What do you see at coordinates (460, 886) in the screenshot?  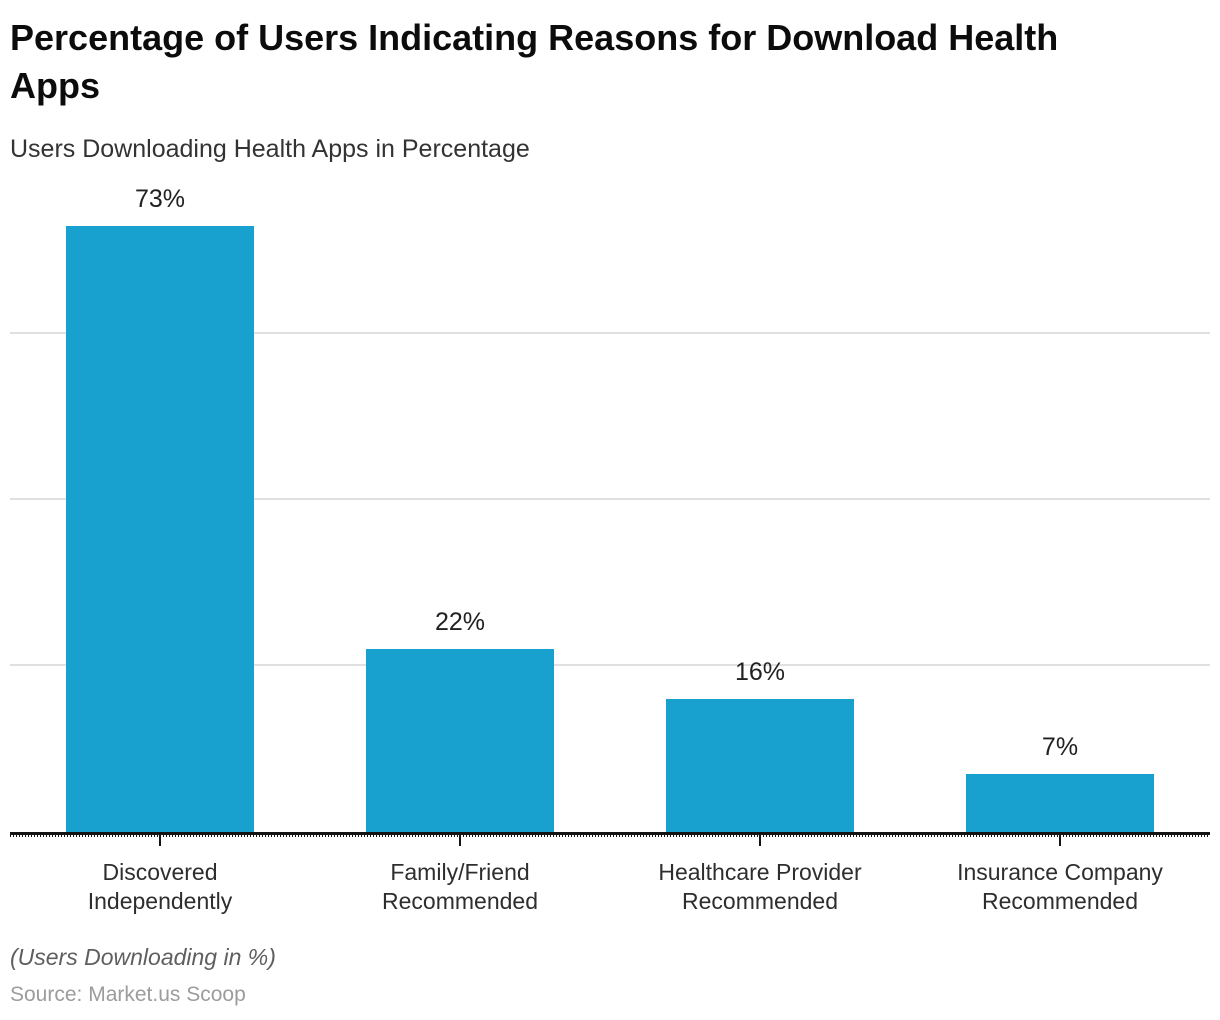 I see `x-axis-category-label: Family/Friend Recommended` at bounding box center [460, 886].